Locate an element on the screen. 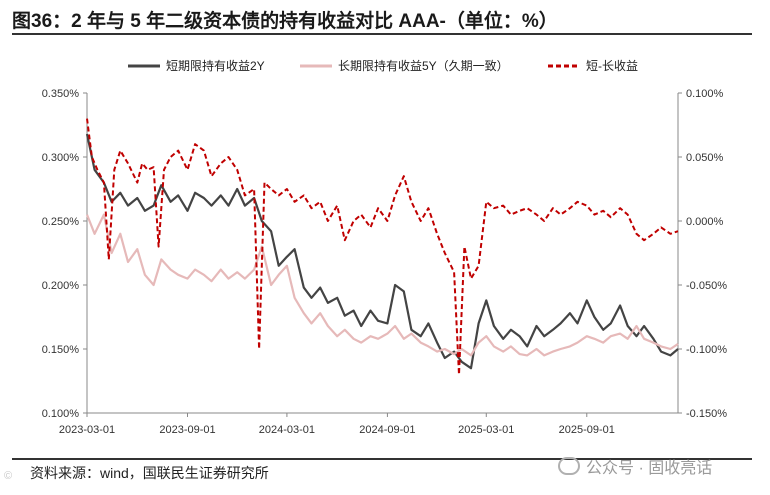  right-tick-label: -0.050% is located at coordinates (706, 286).